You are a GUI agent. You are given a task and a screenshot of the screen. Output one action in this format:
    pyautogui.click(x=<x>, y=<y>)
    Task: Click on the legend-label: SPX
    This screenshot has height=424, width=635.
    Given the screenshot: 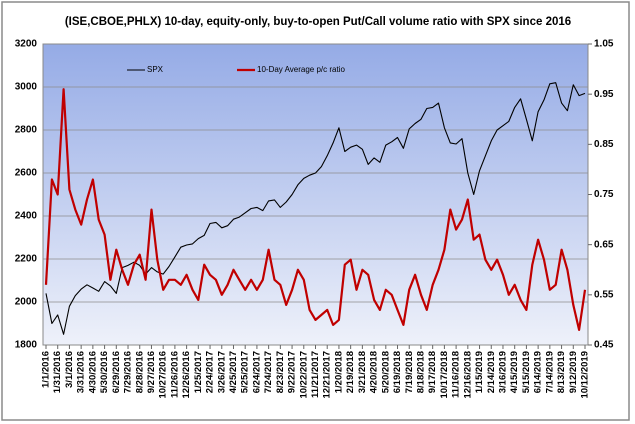 What is the action you would take?
    pyautogui.click(x=155, y=69)
    